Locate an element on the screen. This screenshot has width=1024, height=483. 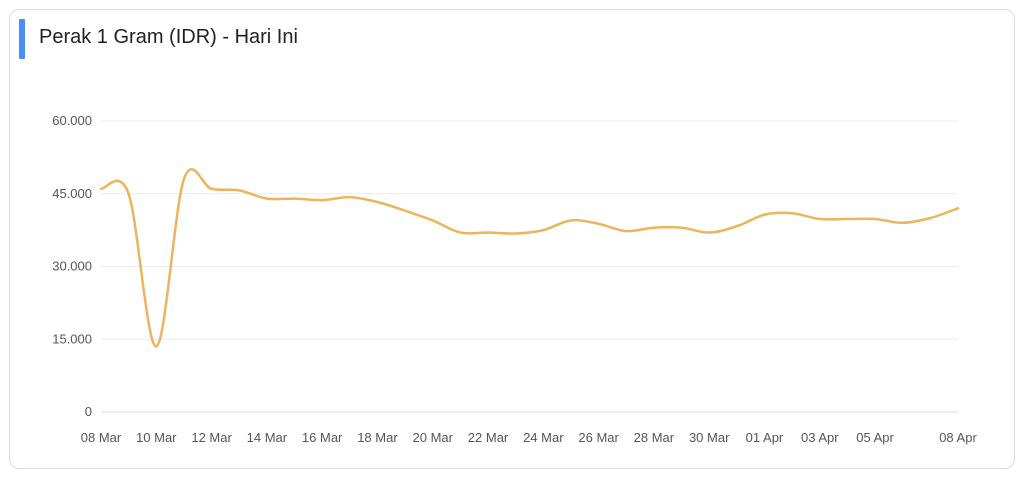
y-tick-label: 15.000 is located at coordinates (72, 338).